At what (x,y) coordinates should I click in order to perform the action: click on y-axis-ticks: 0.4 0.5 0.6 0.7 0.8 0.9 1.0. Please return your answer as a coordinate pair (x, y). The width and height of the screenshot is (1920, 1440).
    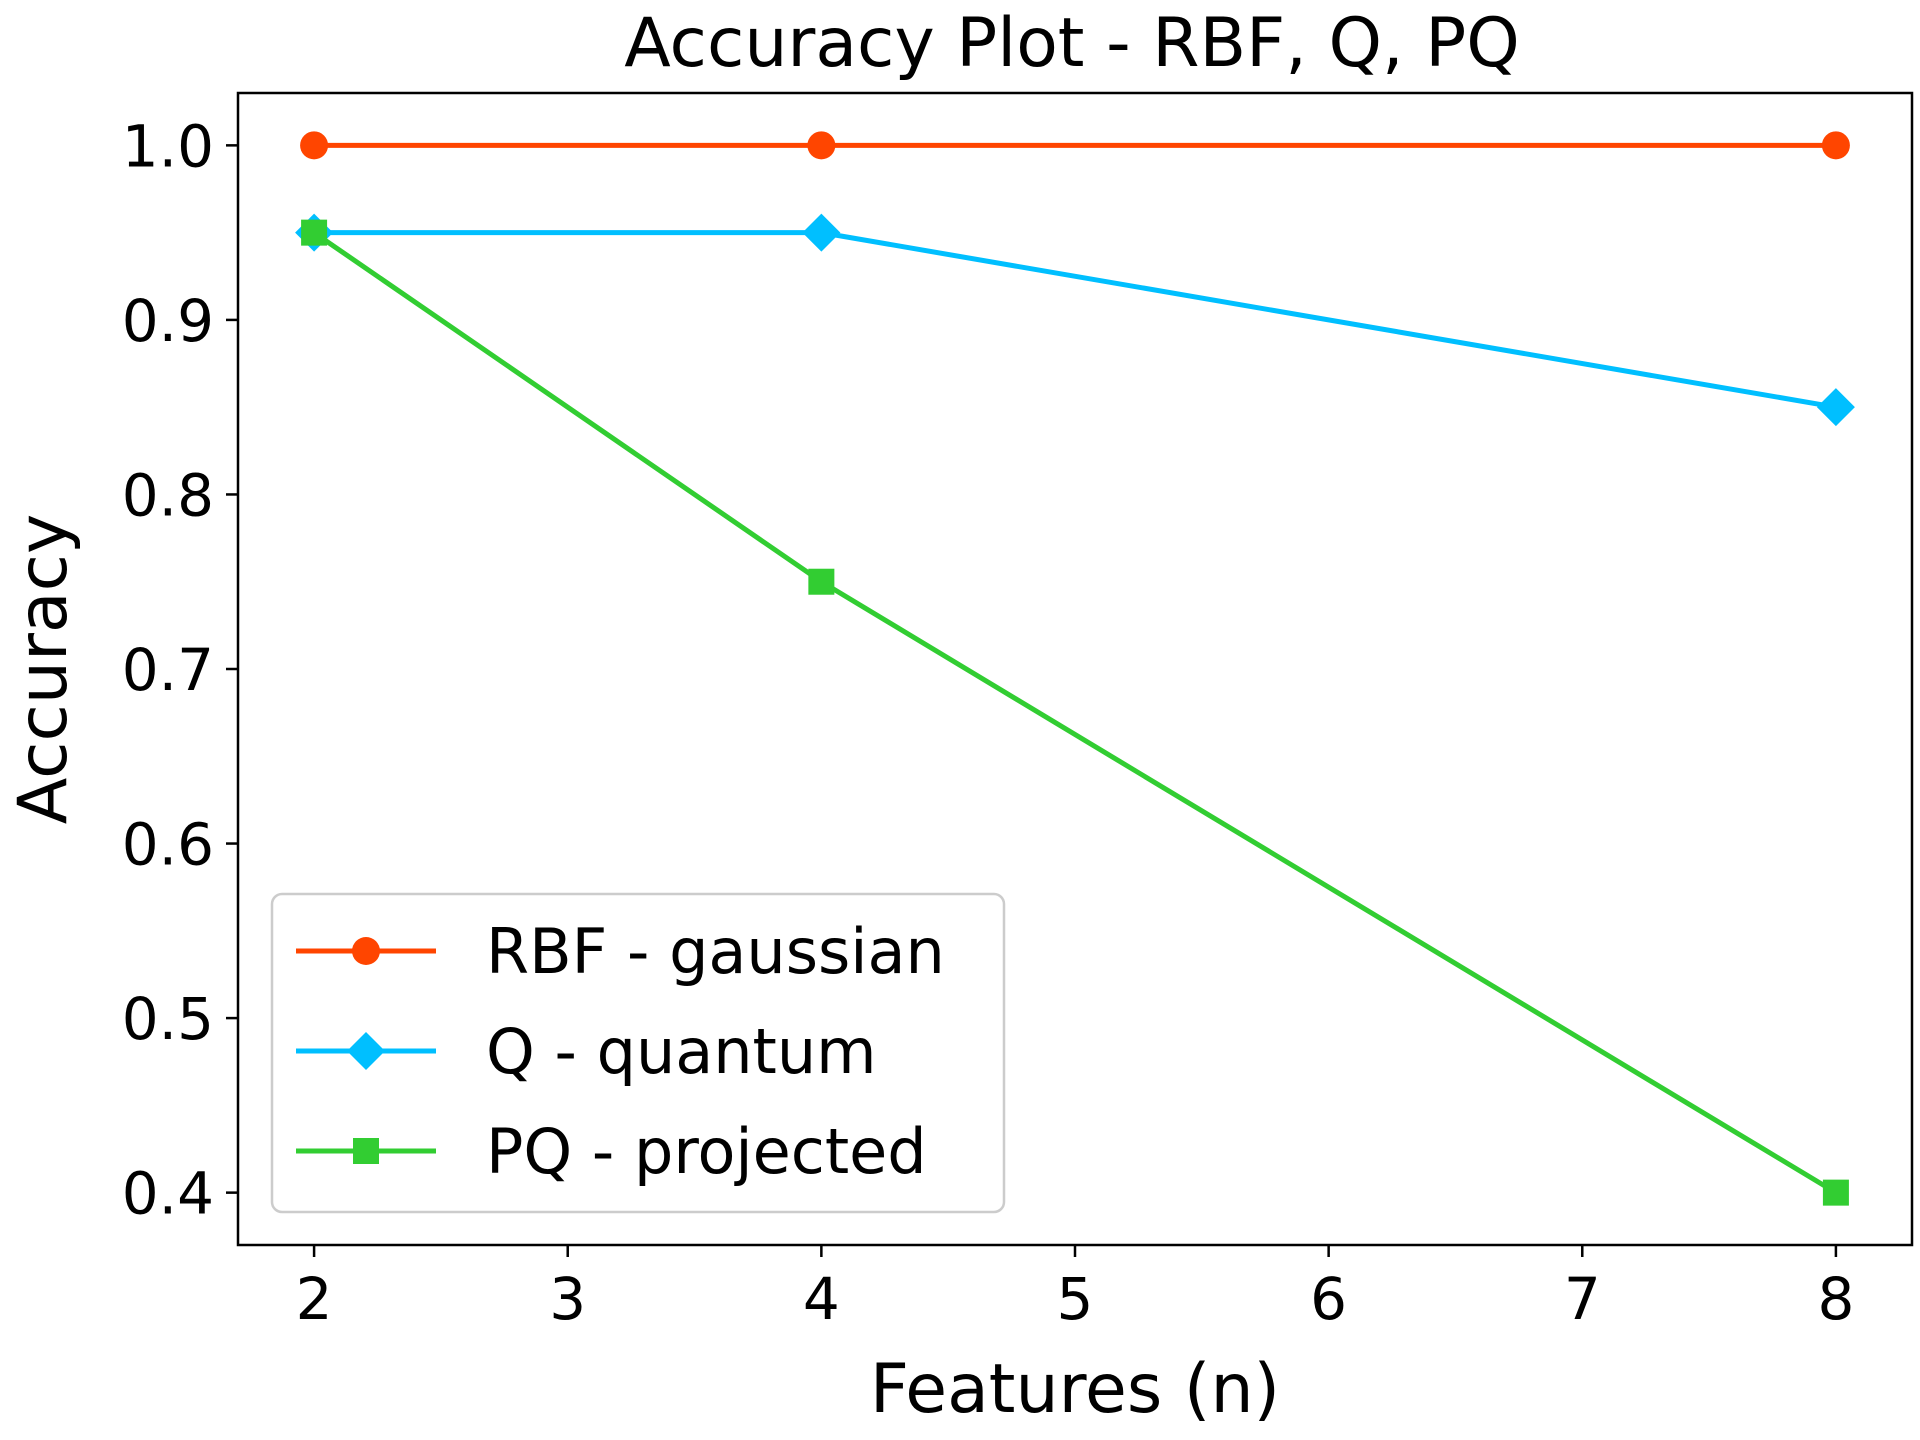
    Looking at the image, I should click on (180, 670).